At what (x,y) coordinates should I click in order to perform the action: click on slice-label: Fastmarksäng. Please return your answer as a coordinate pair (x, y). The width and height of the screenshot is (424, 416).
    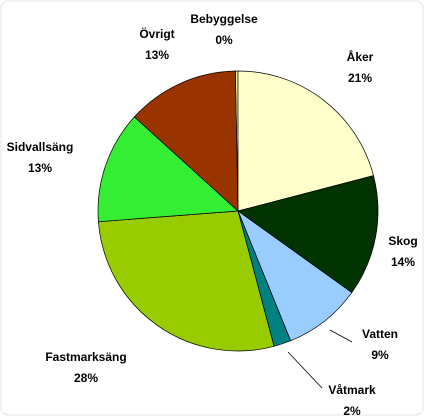
    Looking at the image, I should click on (85, 357).